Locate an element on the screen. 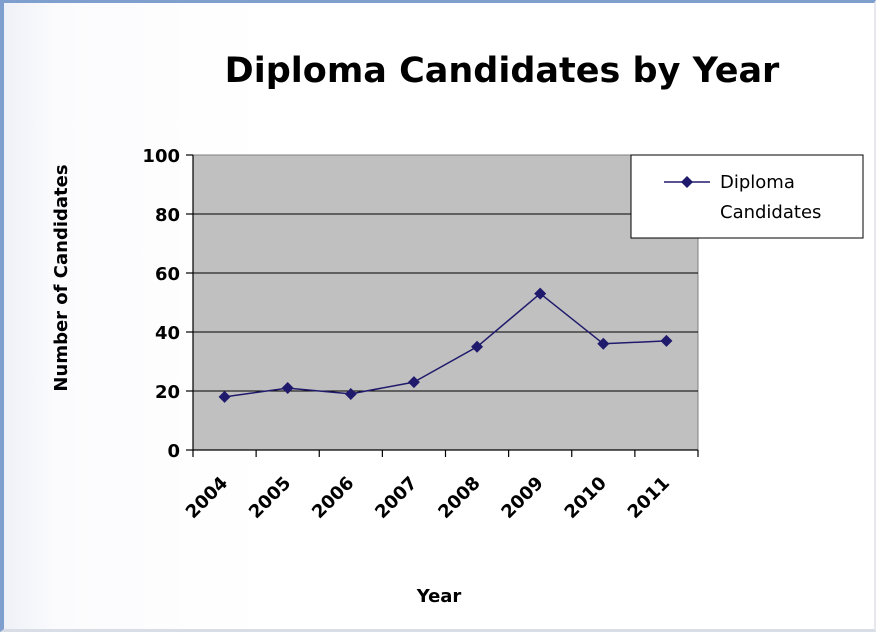 This screenshot has height=632, width=876. x-tick-label-2007: 2007 is located at coordinates (396, 498).